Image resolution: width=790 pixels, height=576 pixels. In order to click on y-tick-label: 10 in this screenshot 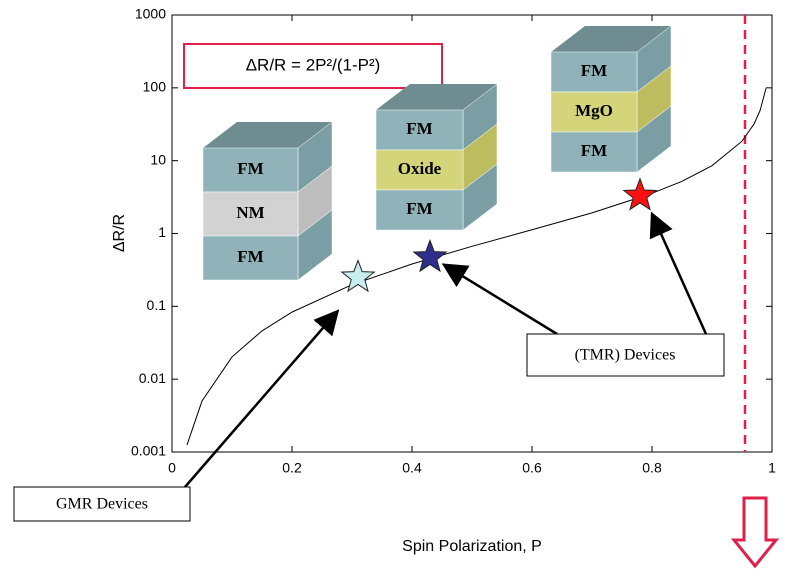, I will do `click(158, 159)`.